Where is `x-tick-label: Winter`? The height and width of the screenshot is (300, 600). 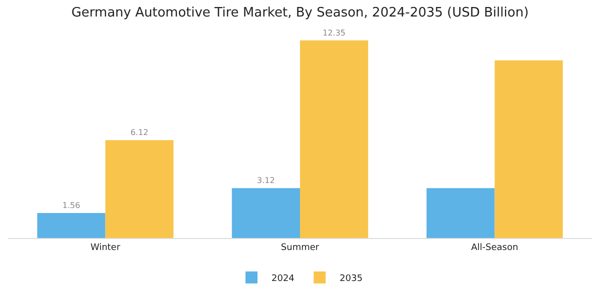 x-tick-label: Winter is located at coordinates (105, 247).